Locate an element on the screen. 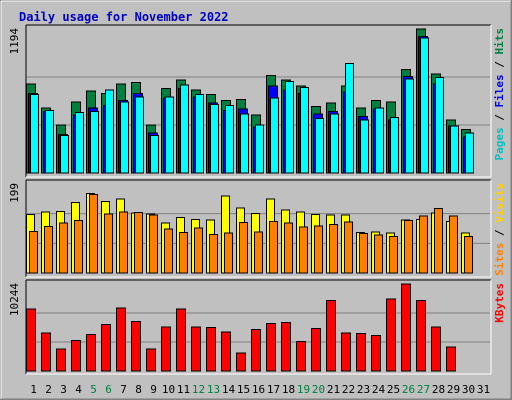  day-label-24: 24 is located at coordinates (379, 389).